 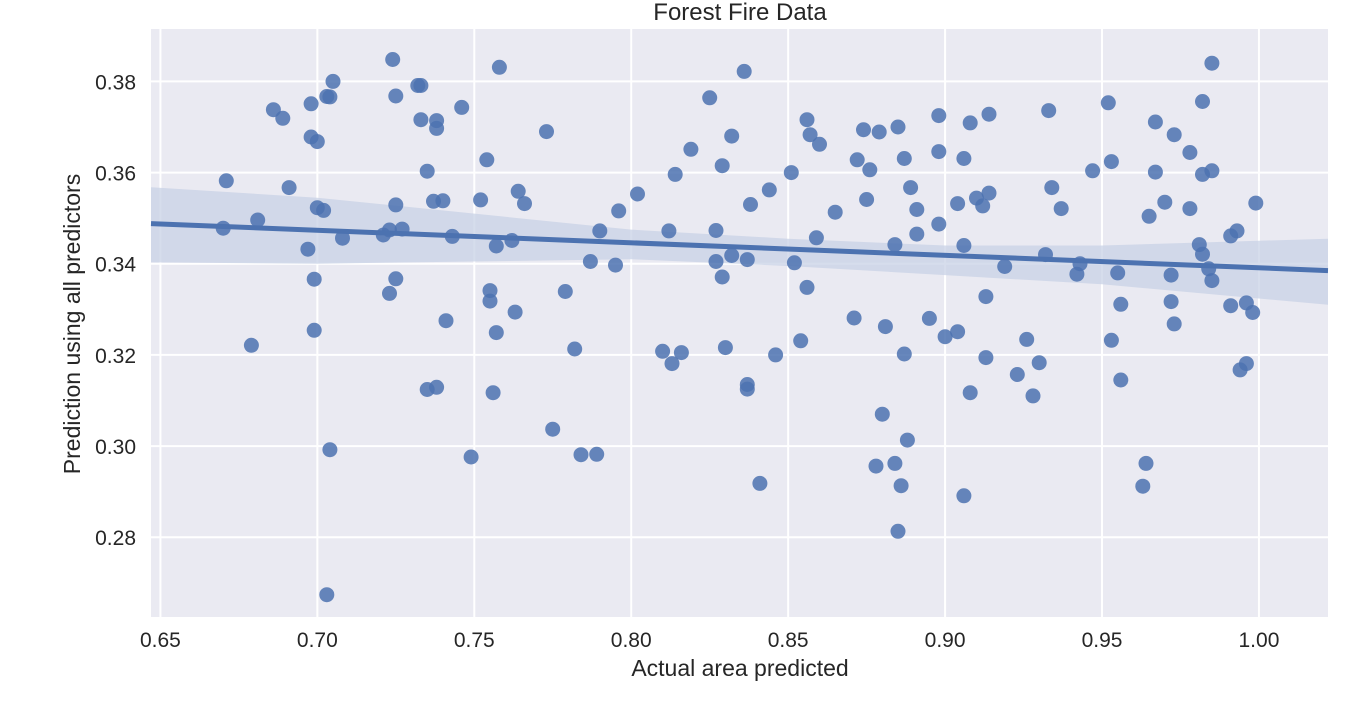 I want to click on y-tick-label: 0.30, so click(x=115, y=447).